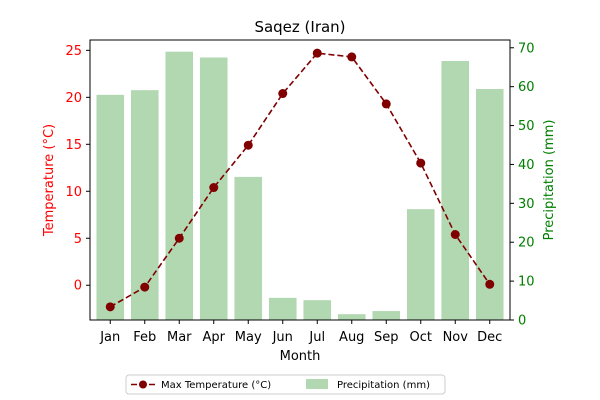  What do you see at coordinates (317, 53) in the screenshot?
I see `temperature-point-jul` at bounding box center [317, 53].